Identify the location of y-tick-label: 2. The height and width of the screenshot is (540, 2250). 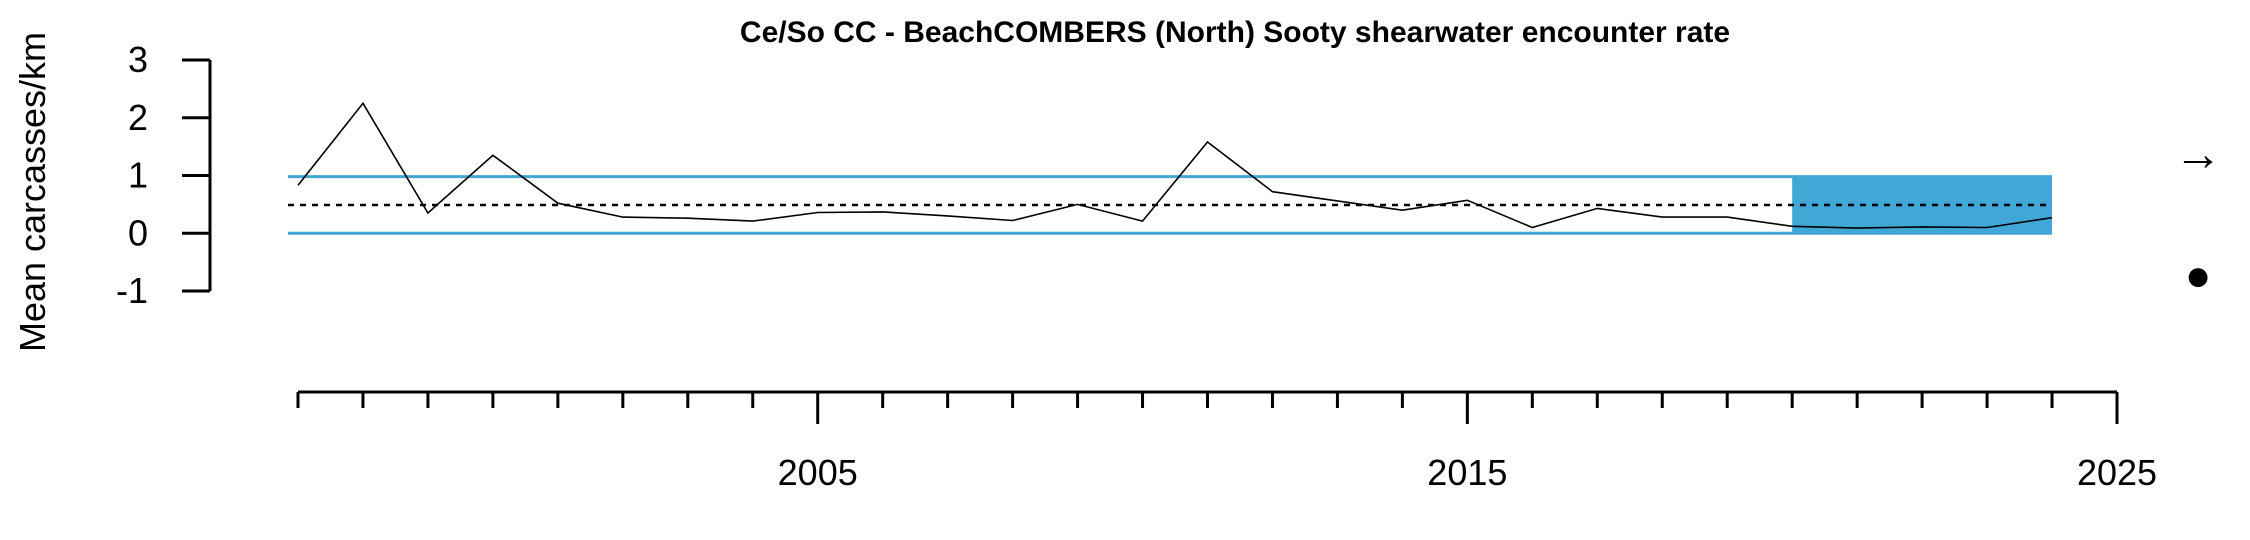
(138, 117).